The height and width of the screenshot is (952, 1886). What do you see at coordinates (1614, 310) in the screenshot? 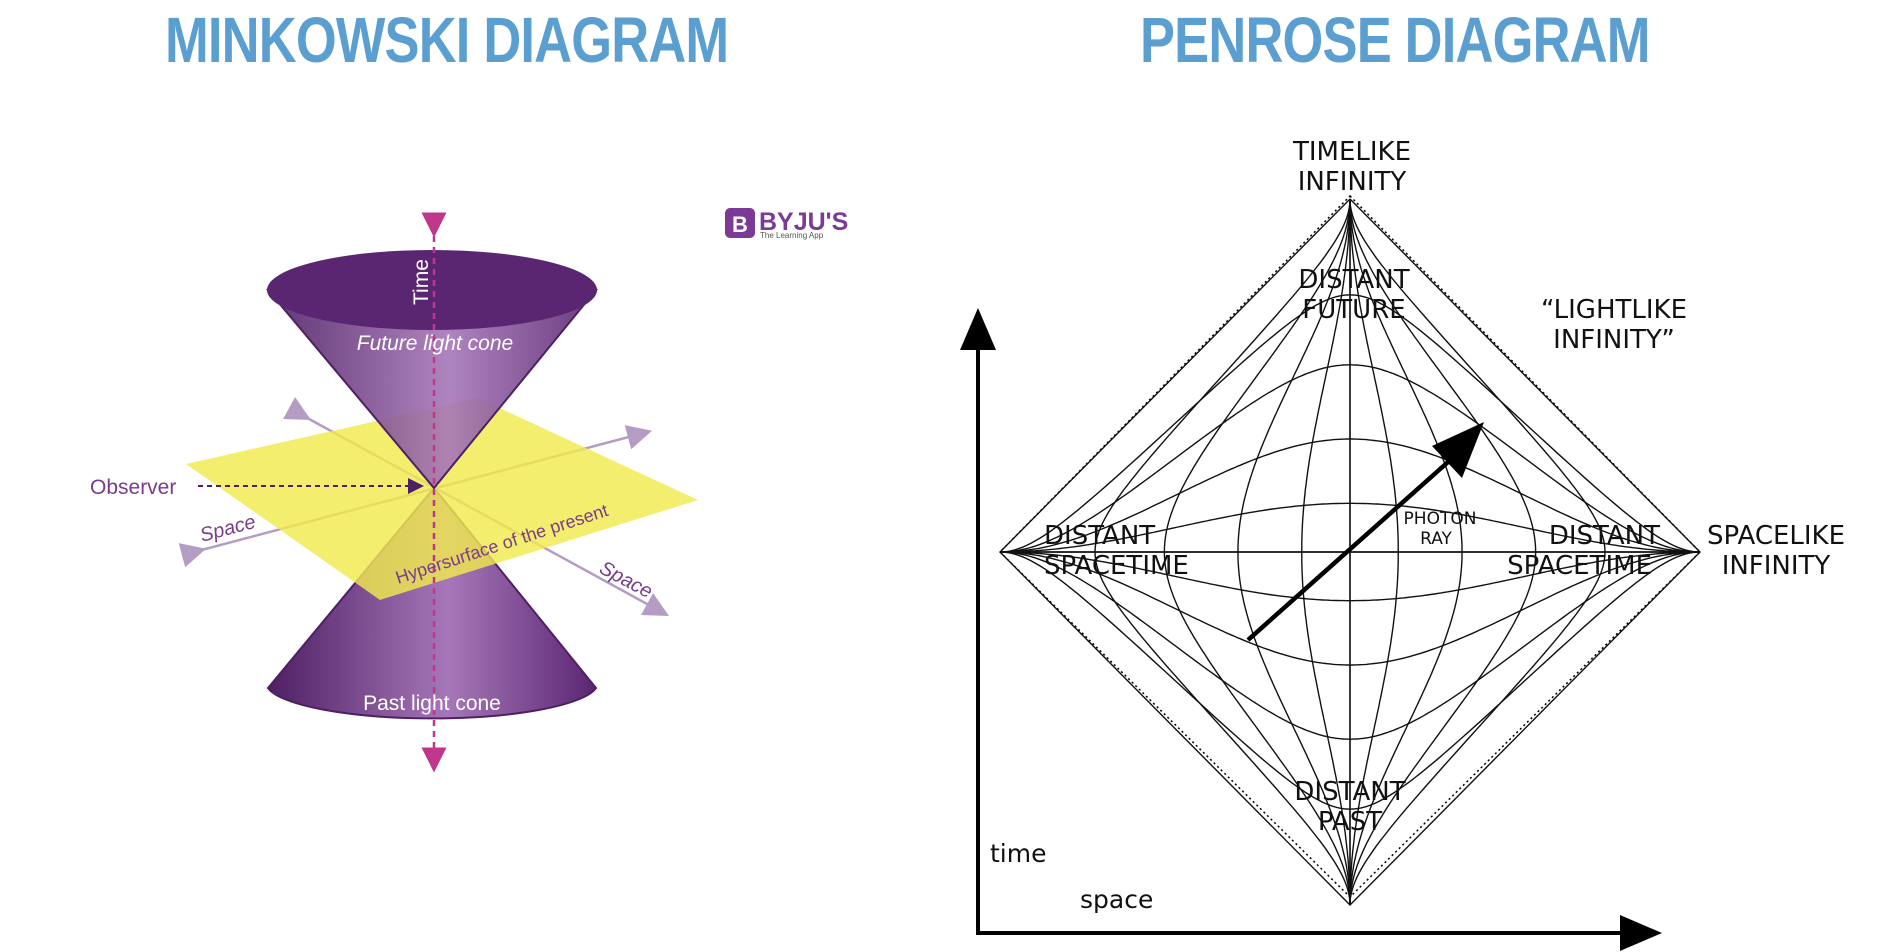
I see `lightlike-infinity-label-1: “LIGHTLIKE` at bounding box center [1614, 310].